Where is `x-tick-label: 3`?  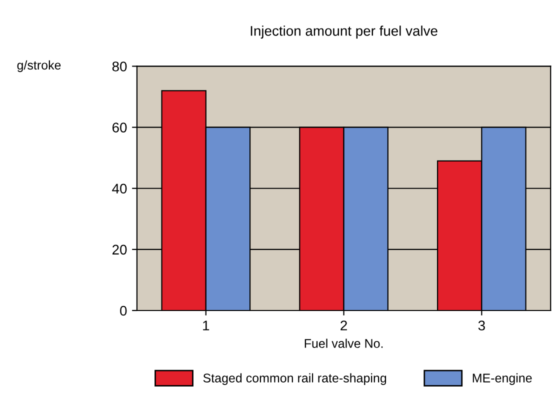 x-tick-label: 3 is located at coordinates (481, 325).